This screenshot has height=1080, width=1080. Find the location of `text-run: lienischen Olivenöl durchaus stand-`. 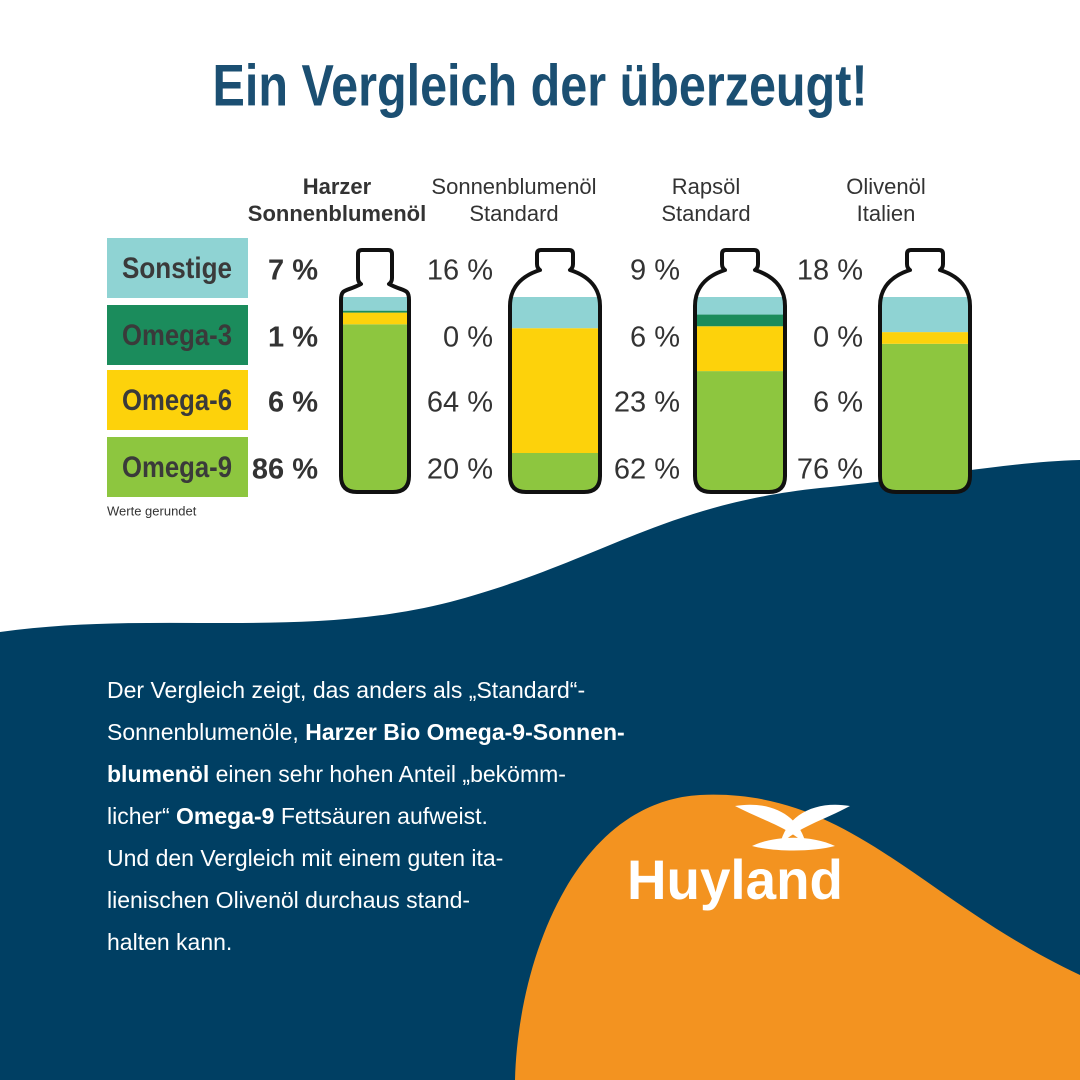

text-run: lienischen Olivenöl durchaus stand- is located at coordinates (288, 900).